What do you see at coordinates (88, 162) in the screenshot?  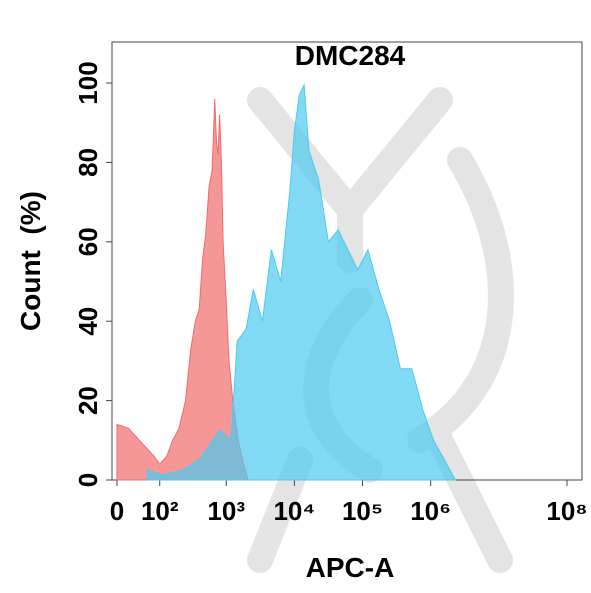 I see `y-tick-label: 80` at bounding box center [88, 162].